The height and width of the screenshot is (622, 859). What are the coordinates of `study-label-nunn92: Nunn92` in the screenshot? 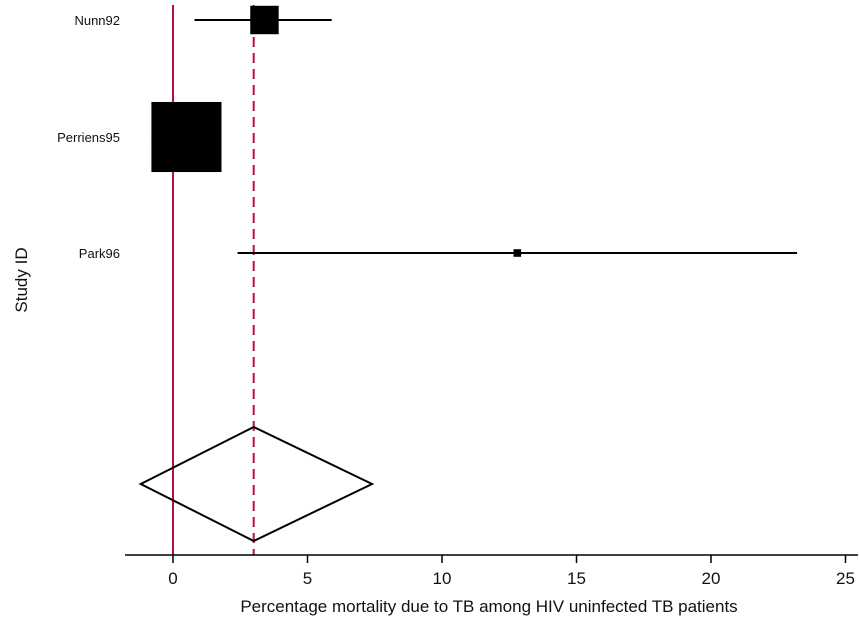 It's located at (97, 20).